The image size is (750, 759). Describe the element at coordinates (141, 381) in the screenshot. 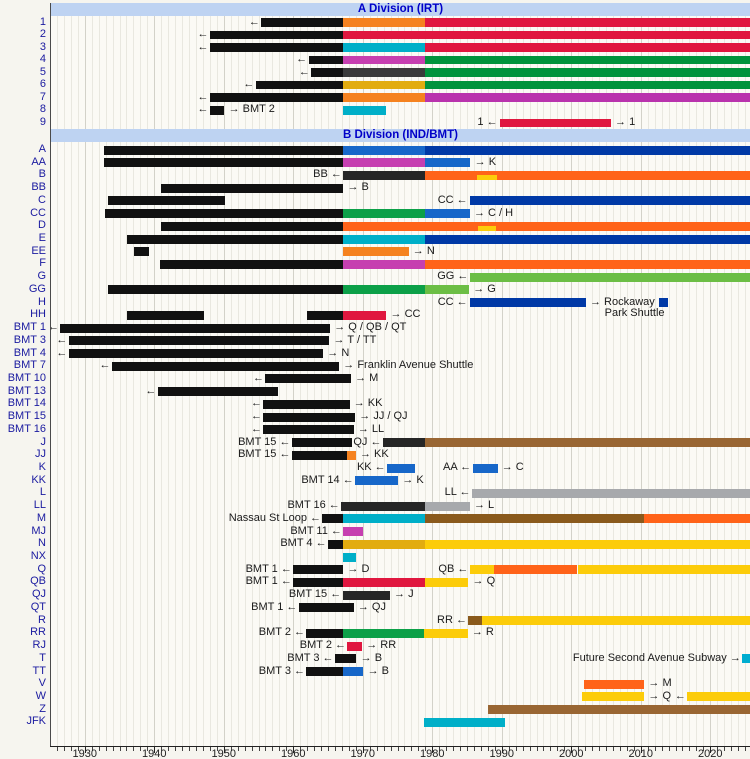

I see `gridline-1938` at that location.